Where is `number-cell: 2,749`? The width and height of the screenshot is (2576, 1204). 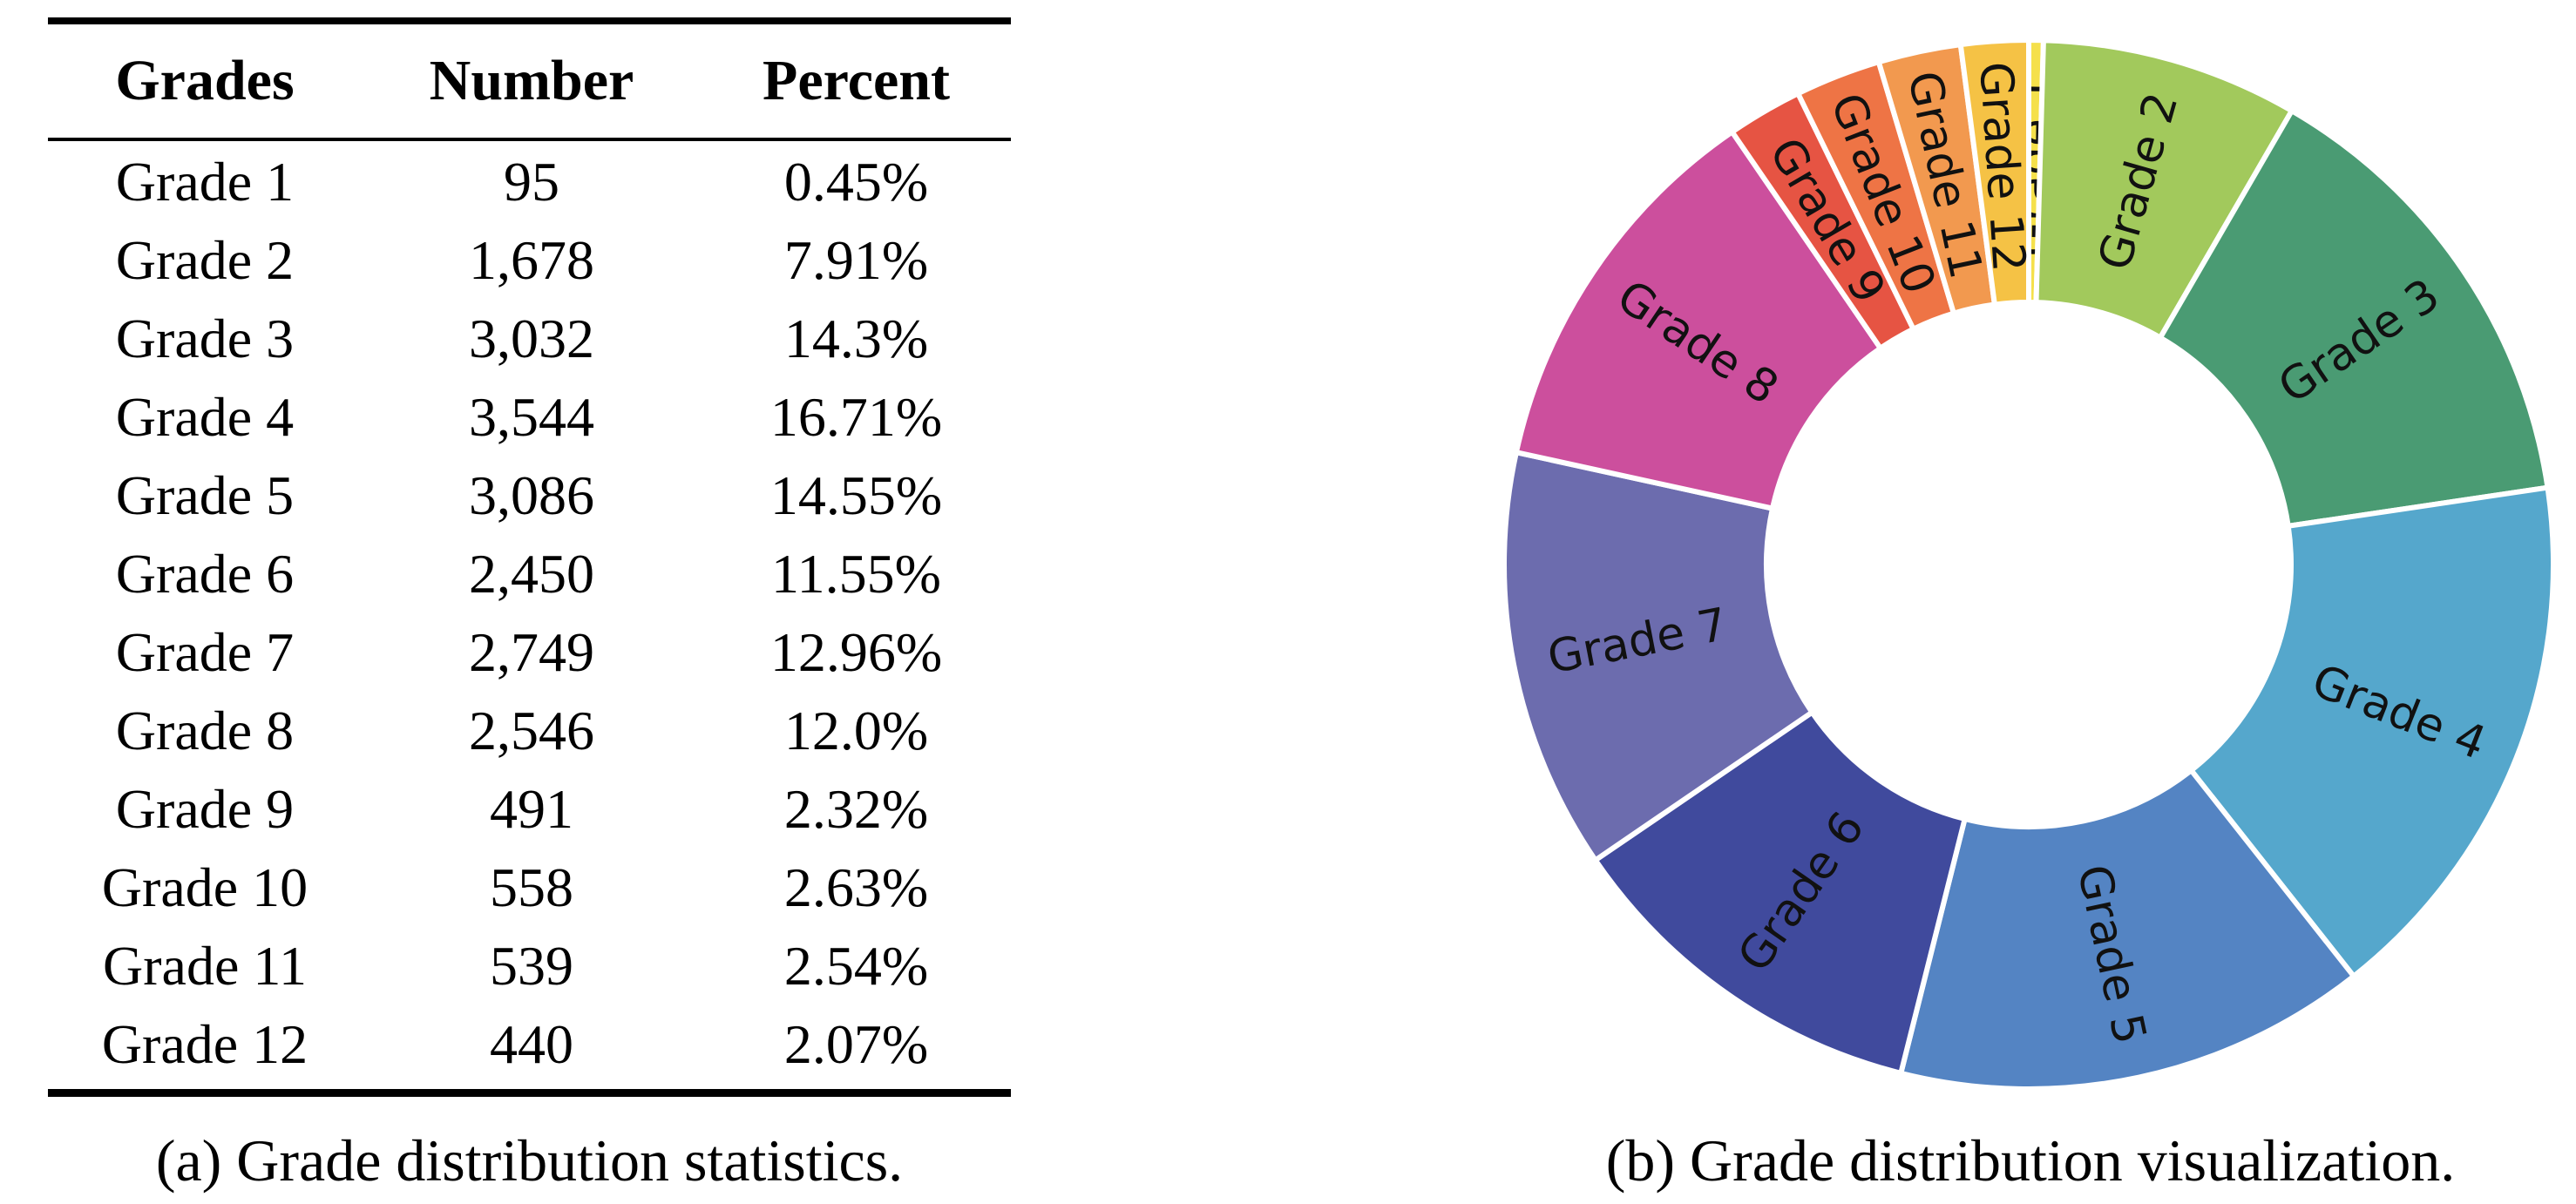
number-cell: 2,749 is located at coordinates (532, 652).